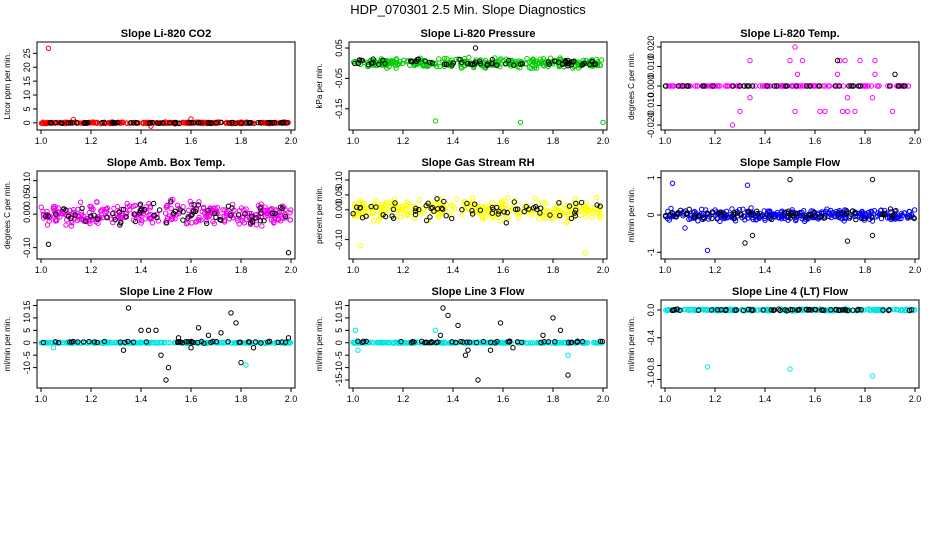 Image resolution: width=936 pixels, height=540 pixels. What do you see at coordinates (815, 141) in the screenshot?
I see `x-tick-label: 1.6` at bounding box center [815, 141].